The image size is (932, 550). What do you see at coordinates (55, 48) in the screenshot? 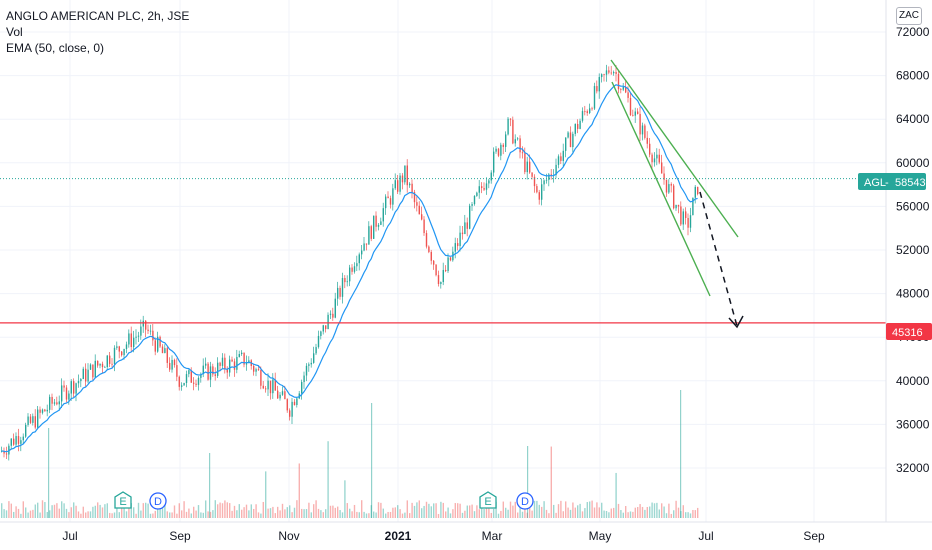
I see `ema-legend: EMA (50, close, 0)` at bounding box center [55, 48].